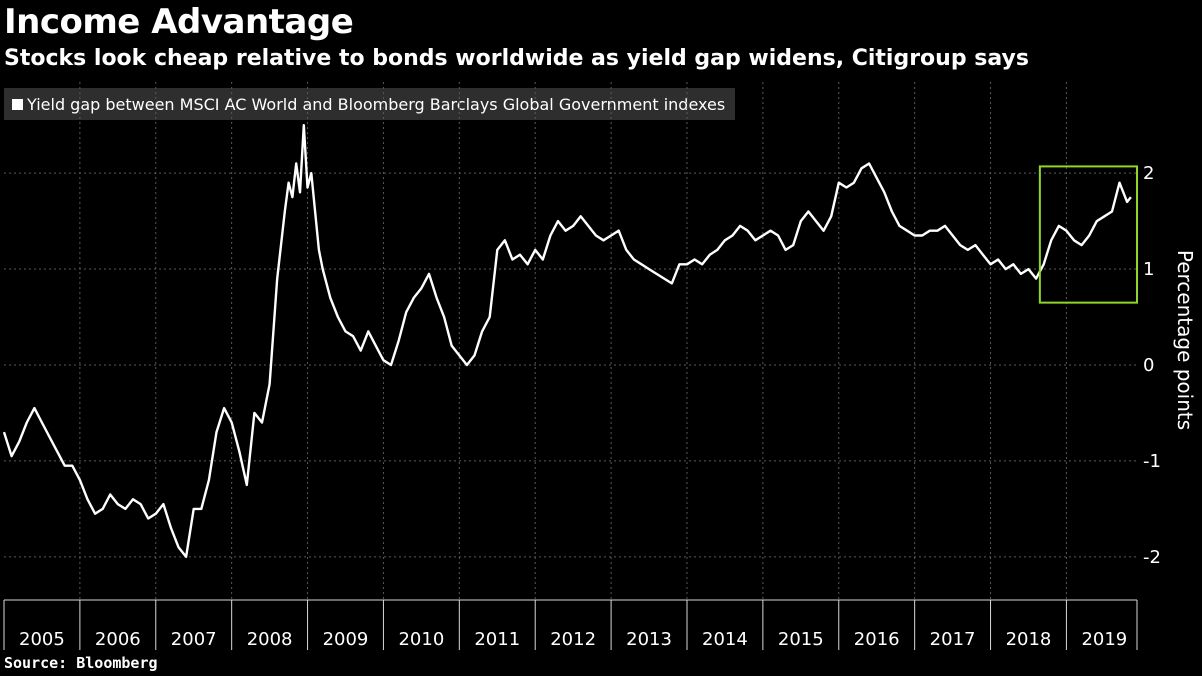 This screenshot has height=676, width=1202. Describe the element at coordinates (421, 639) in the screenshot. I see `x-tick-label: 2010` at that location.